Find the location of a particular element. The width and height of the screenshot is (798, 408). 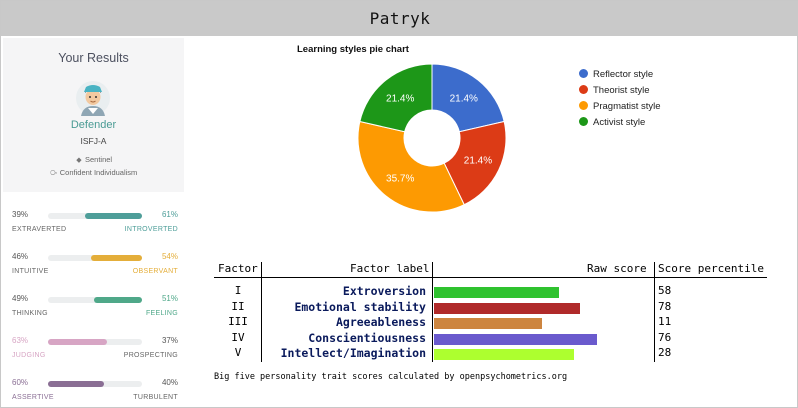

trait-right-percent: 40% is located at coordinates (169, 382).